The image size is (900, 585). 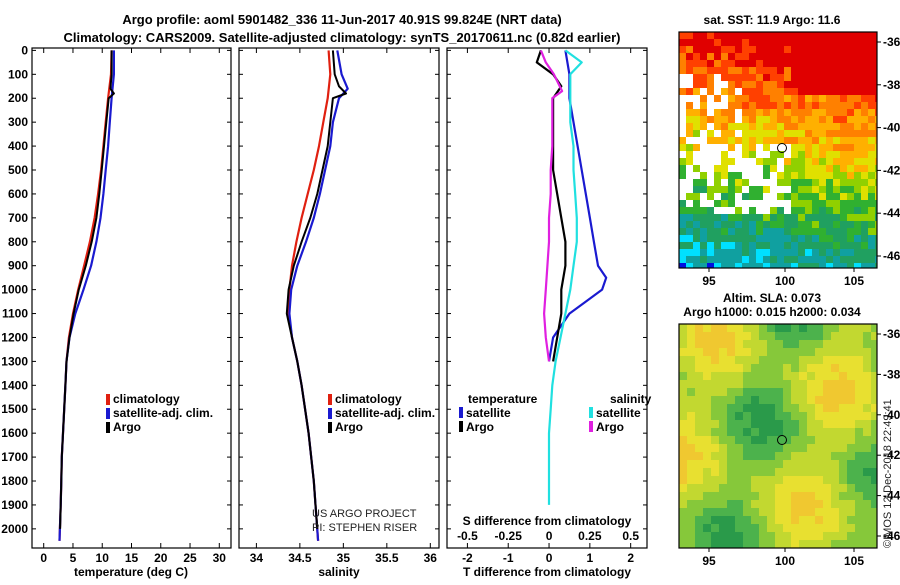 What do you see at coordinates (577, 206) in the screenshot?
I see `series-line-temperature-satellite` at bounding box center [577, 206].